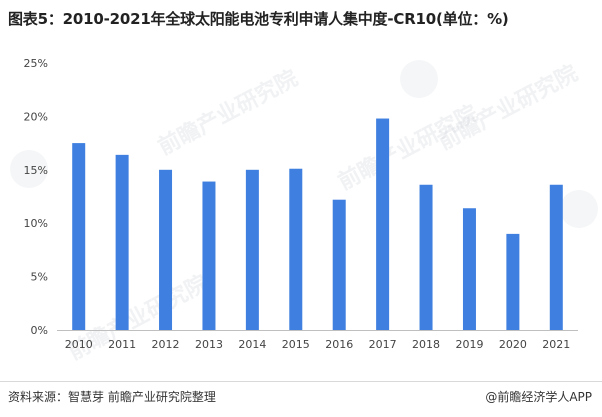 The width and height of the screenshot is (602, 417). What do you see at coordinates (301, 381) in the screenshot?
I see `footer-divider` at bounding box center [301, 381].